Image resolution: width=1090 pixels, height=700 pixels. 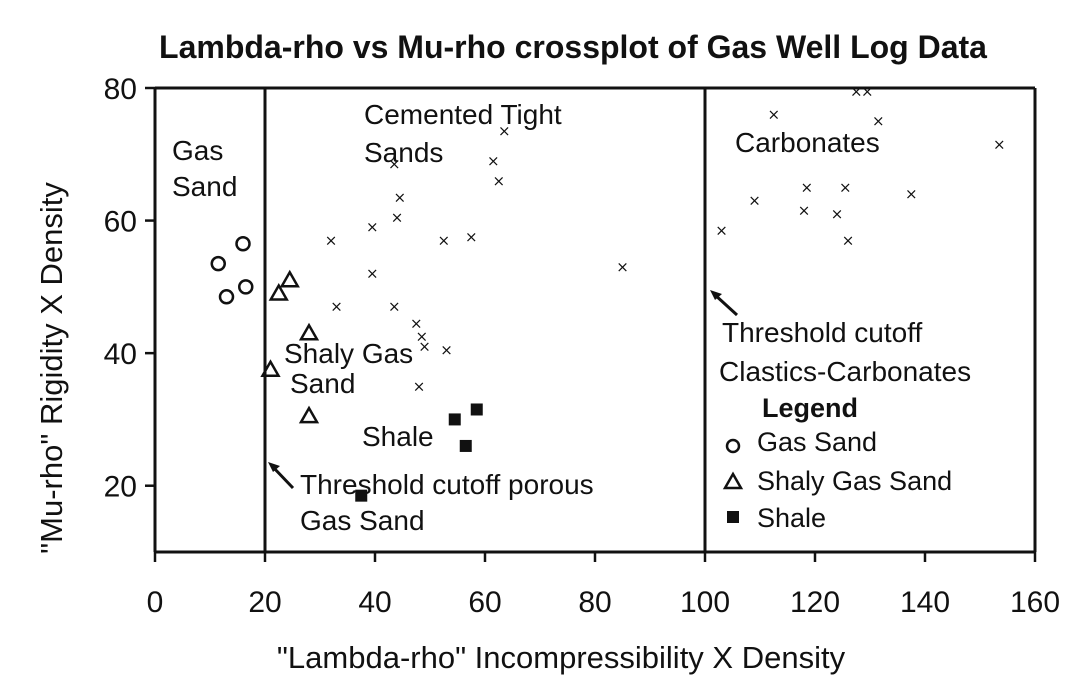 I want to click on legend-title: Legend, so click(x=810, y=408).